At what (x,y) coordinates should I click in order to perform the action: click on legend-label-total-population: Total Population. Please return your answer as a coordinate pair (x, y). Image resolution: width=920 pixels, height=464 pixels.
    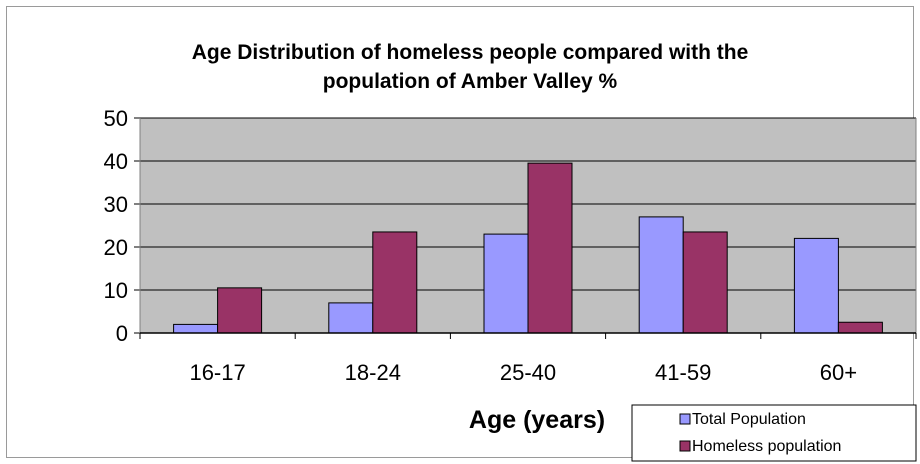
    Looking at the image, I should click on (749, 419).